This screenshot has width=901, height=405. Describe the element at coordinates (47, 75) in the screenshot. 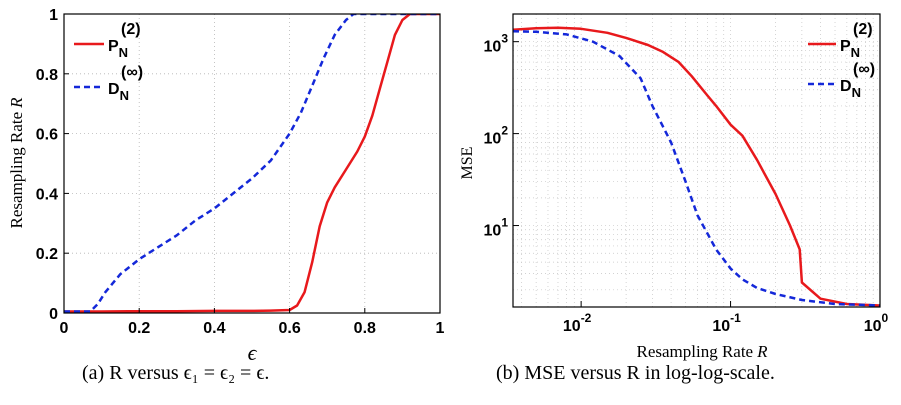

I see `y-tick-label: 0.8` at that location.